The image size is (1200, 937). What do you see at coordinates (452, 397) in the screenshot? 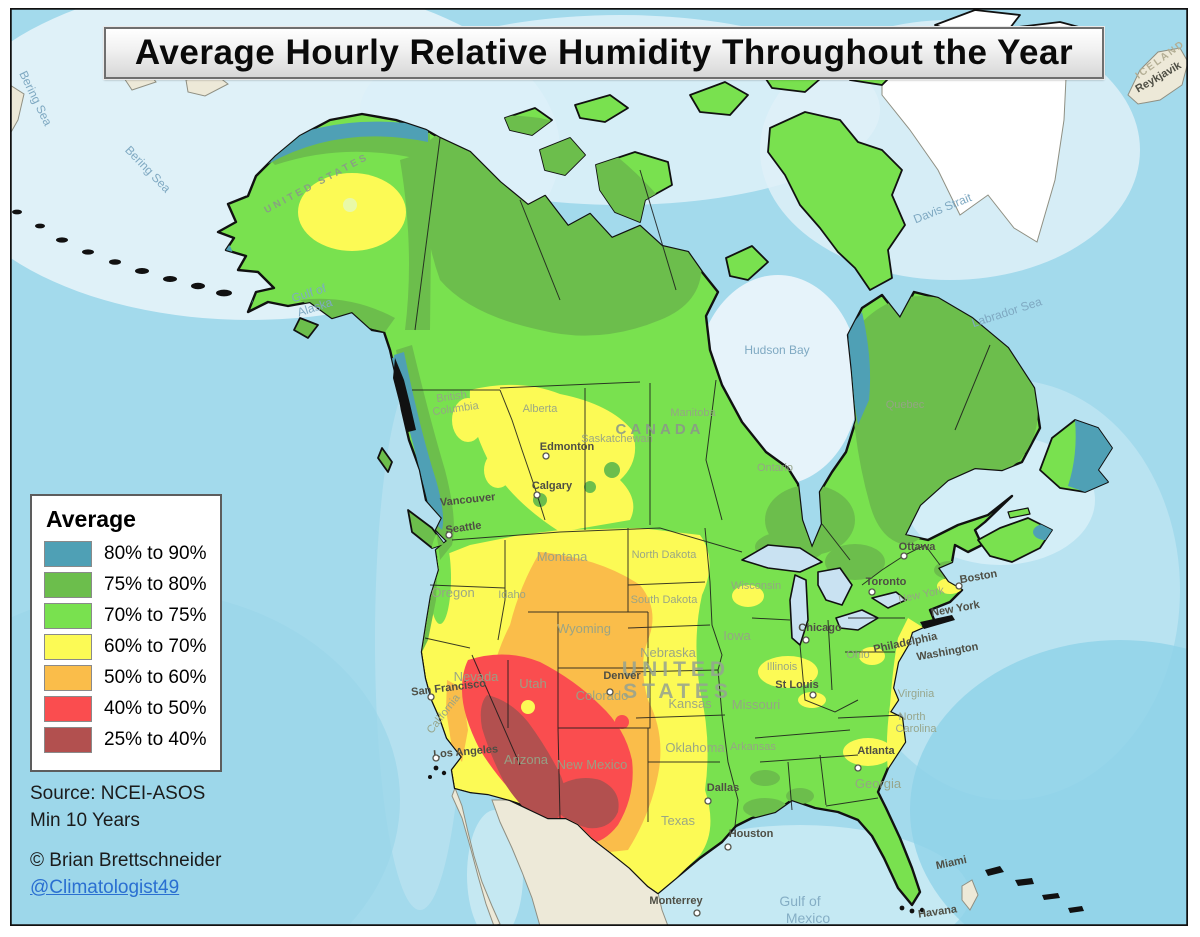
I see `map-label-british: British` at bounding box center [452, 397].